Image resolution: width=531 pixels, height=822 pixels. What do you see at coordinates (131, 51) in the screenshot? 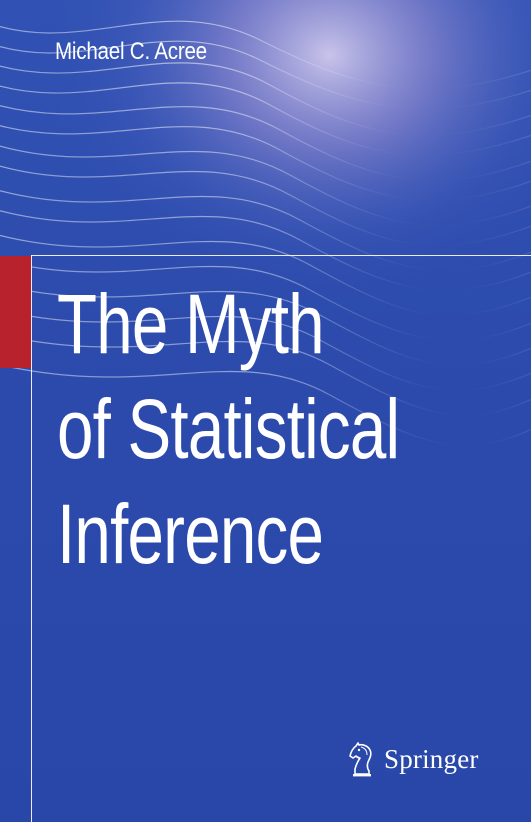
I see `author-name: Michael C. Acree` at bounding box center [131, 51].